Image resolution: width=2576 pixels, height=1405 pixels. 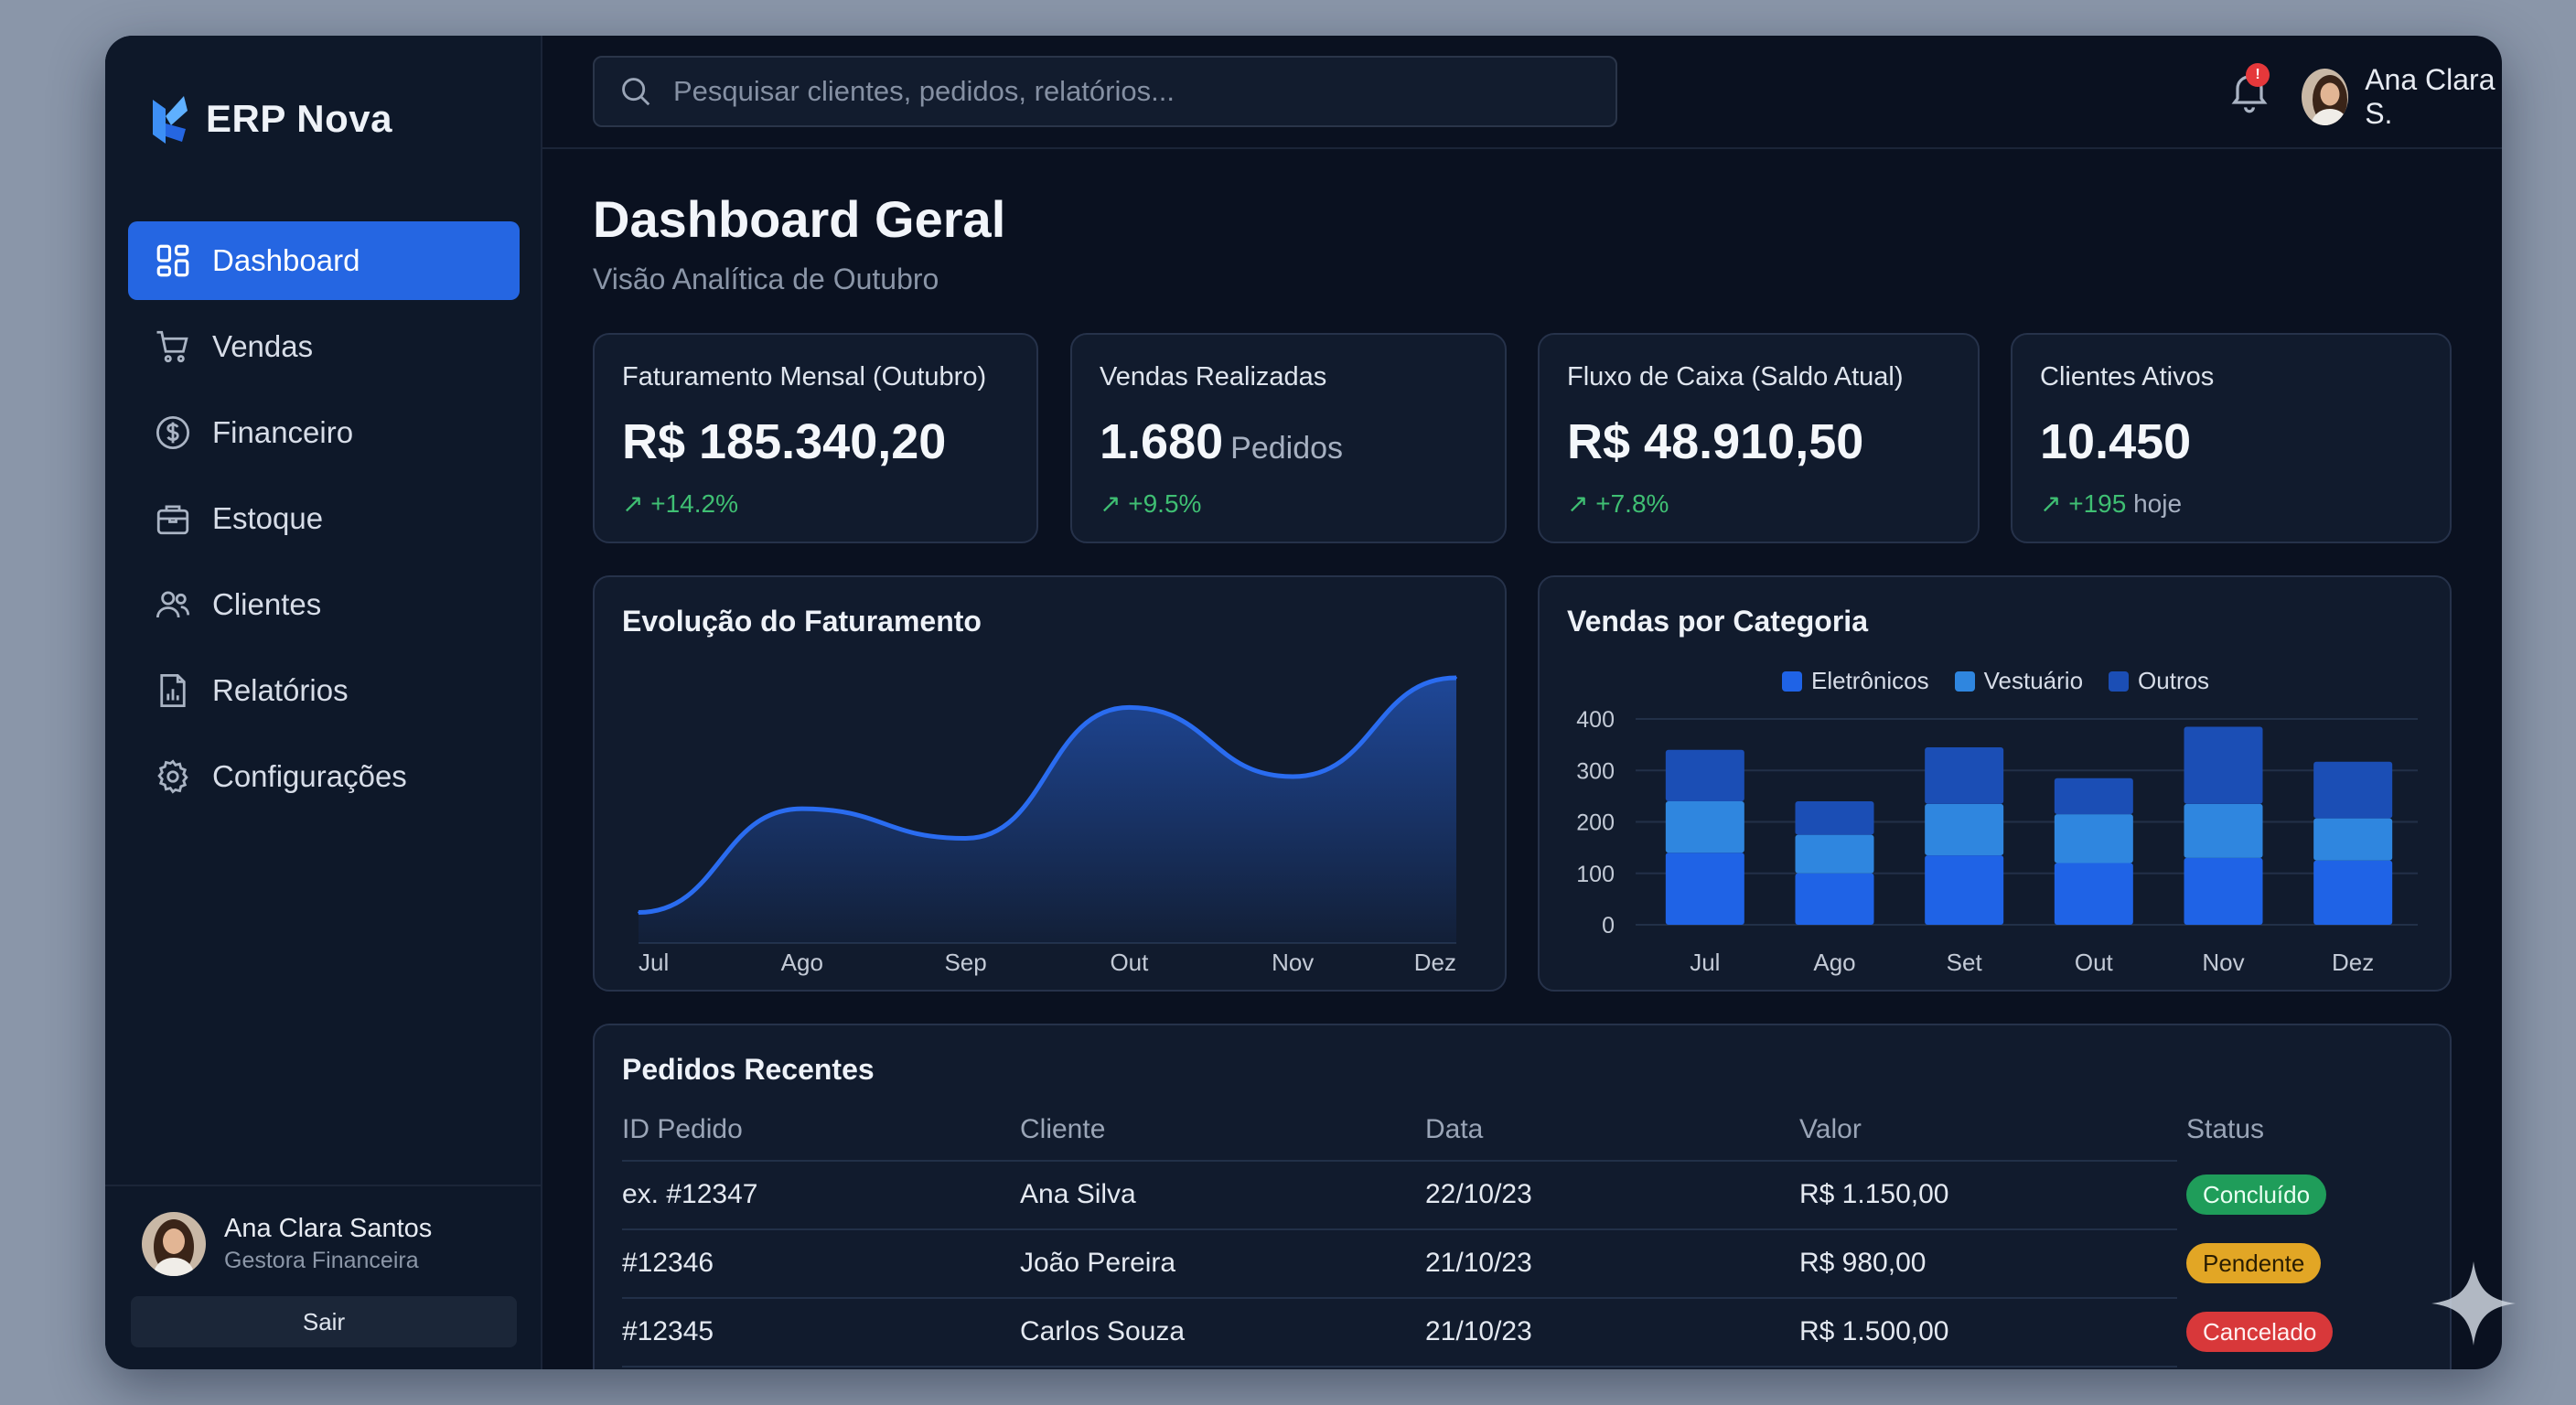 What do you see at coordinates (173, 776) in the screenshot?
I see `gear-icon` at bounding box center [173, 776].